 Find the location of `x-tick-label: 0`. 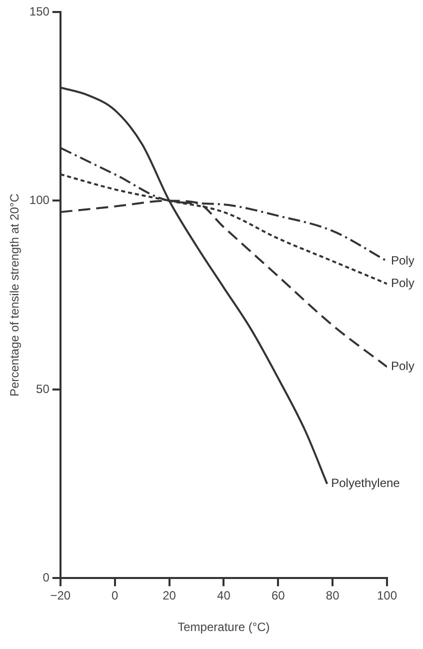

x-tick-label: 0 is located at coordinates (115, 595).